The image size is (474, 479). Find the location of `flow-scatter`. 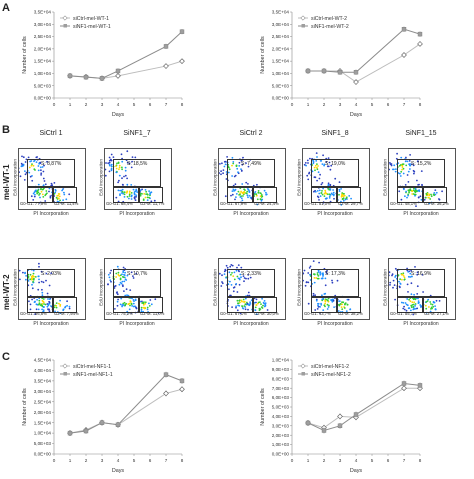

flow-scatter is located at coordinates (45, 179).